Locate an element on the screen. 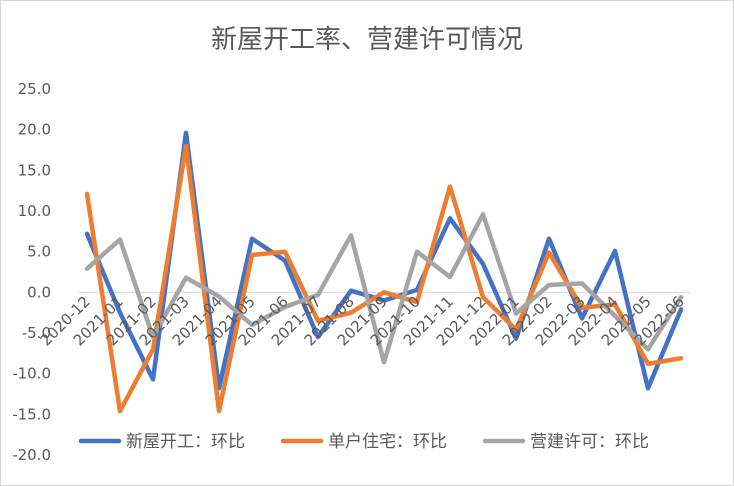 This screenshot has height=486, width=734. legend-label: 营建许可：环比 is located at coordinates (589, 442).